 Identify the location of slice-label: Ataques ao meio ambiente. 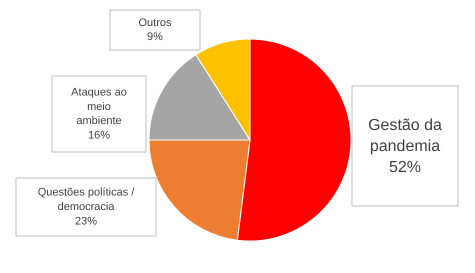
(99, 107).